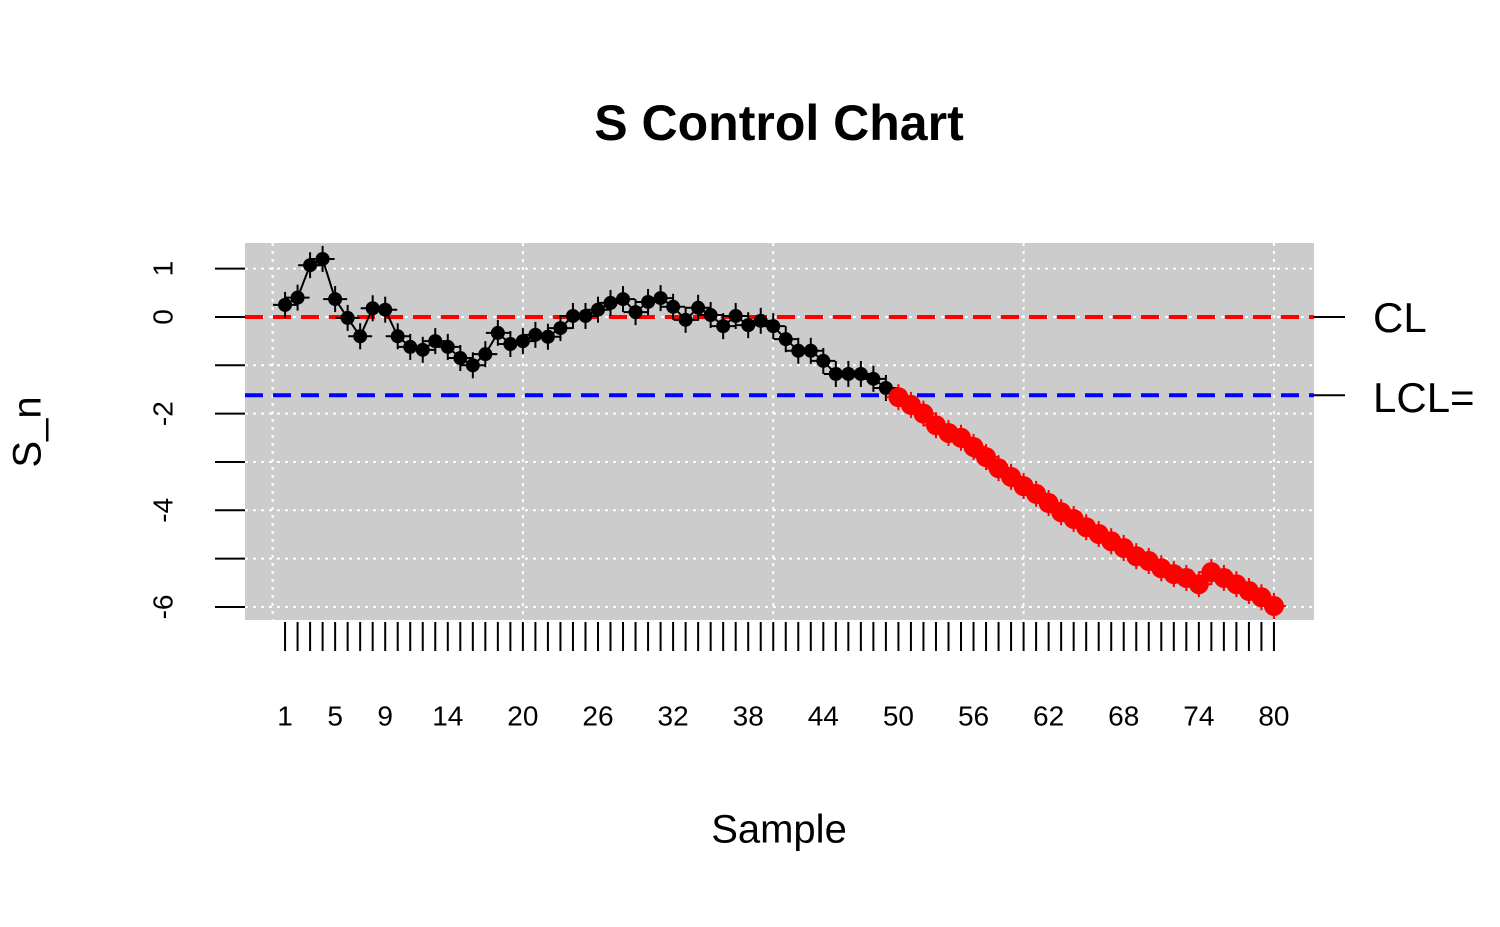 The image size is (1500, 927). Describe the element at coordinates (1273, 715) in the screenshot. I see `x-tick-label: 80` at that location.